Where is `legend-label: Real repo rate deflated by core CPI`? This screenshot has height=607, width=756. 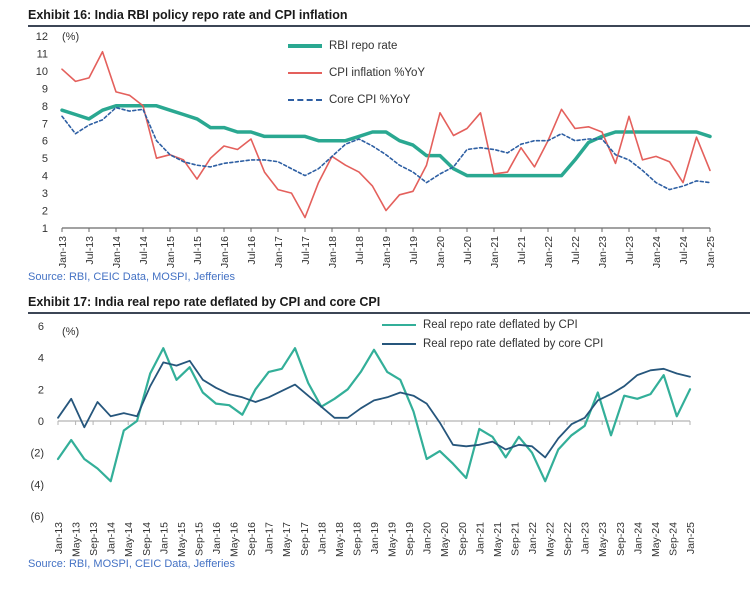
legend-label: Real repo rate deflated by core CPI is located at coordinates (513, 344).